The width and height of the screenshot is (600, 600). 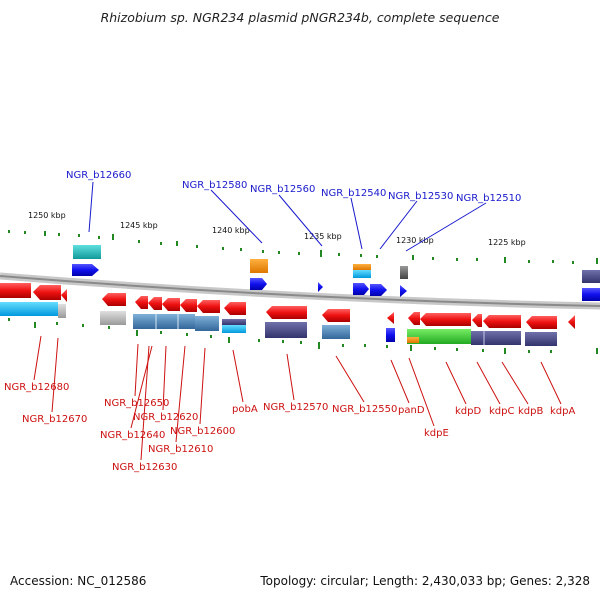 I want to click on gene-label-NGR_b12680: NGR_b12680, so click(x=36, y=387).